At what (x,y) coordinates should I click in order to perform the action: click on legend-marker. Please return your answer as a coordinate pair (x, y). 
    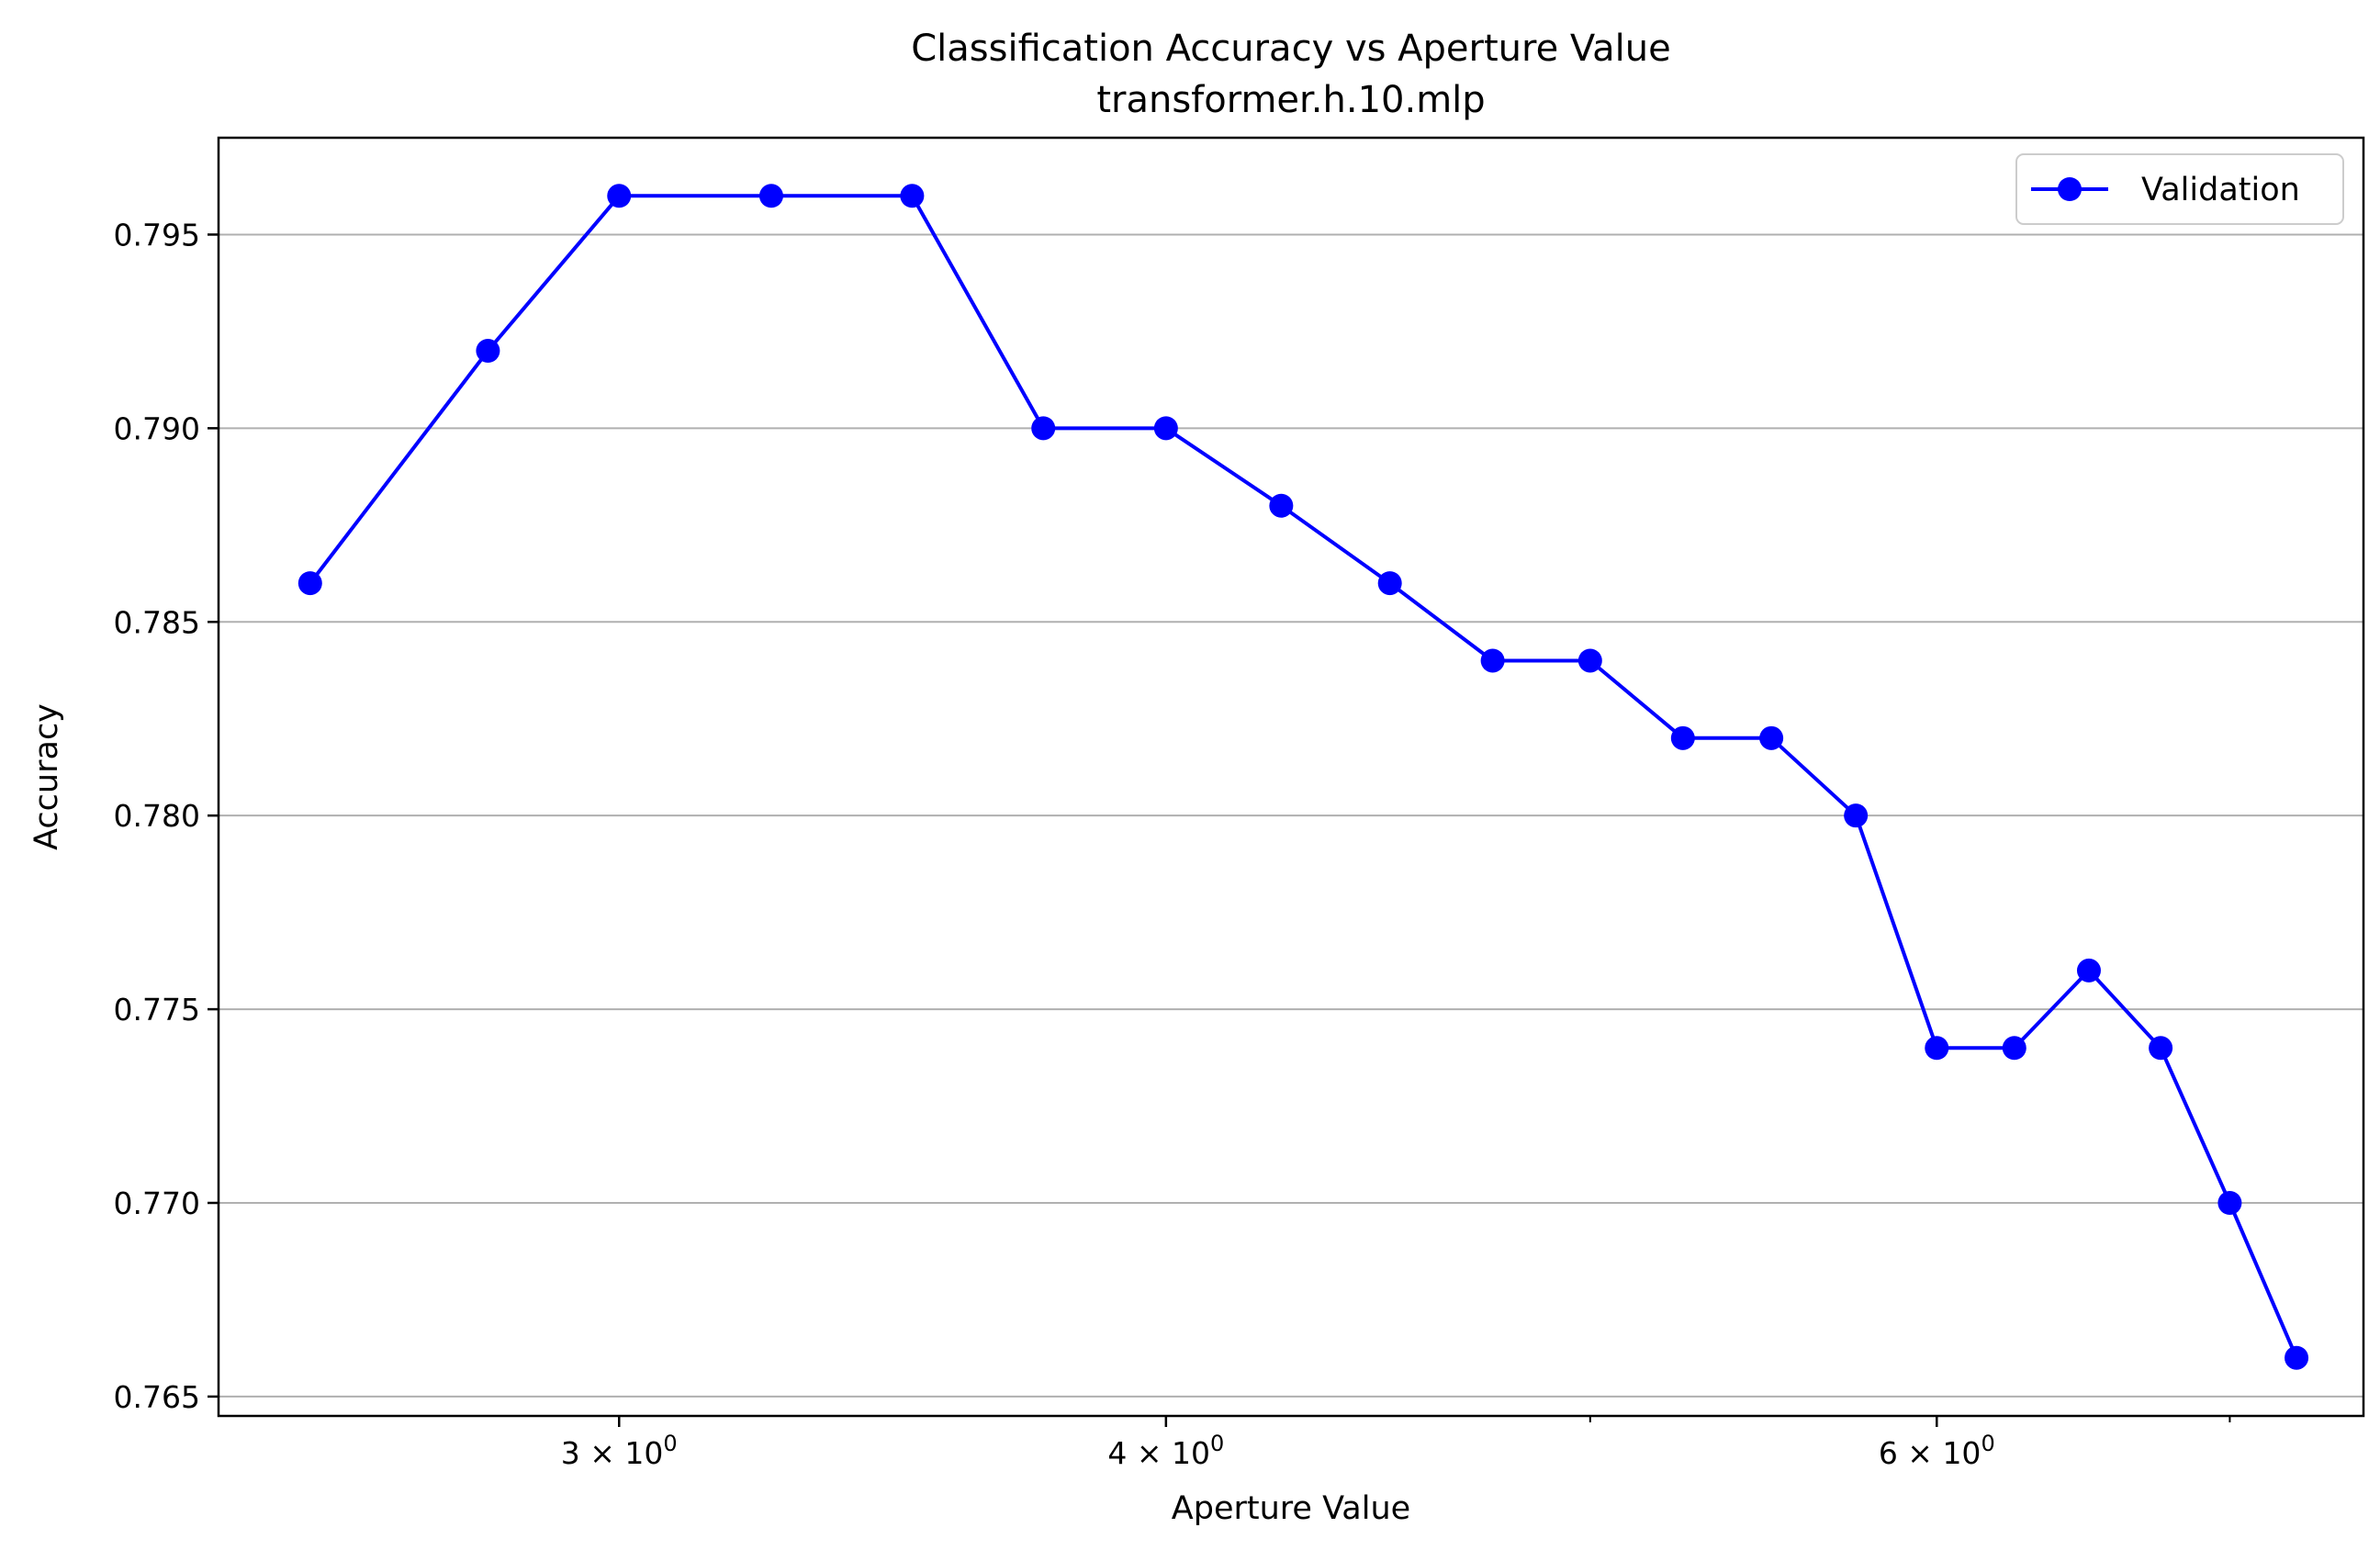
    Looking at the image, I should click on (2070, 189).